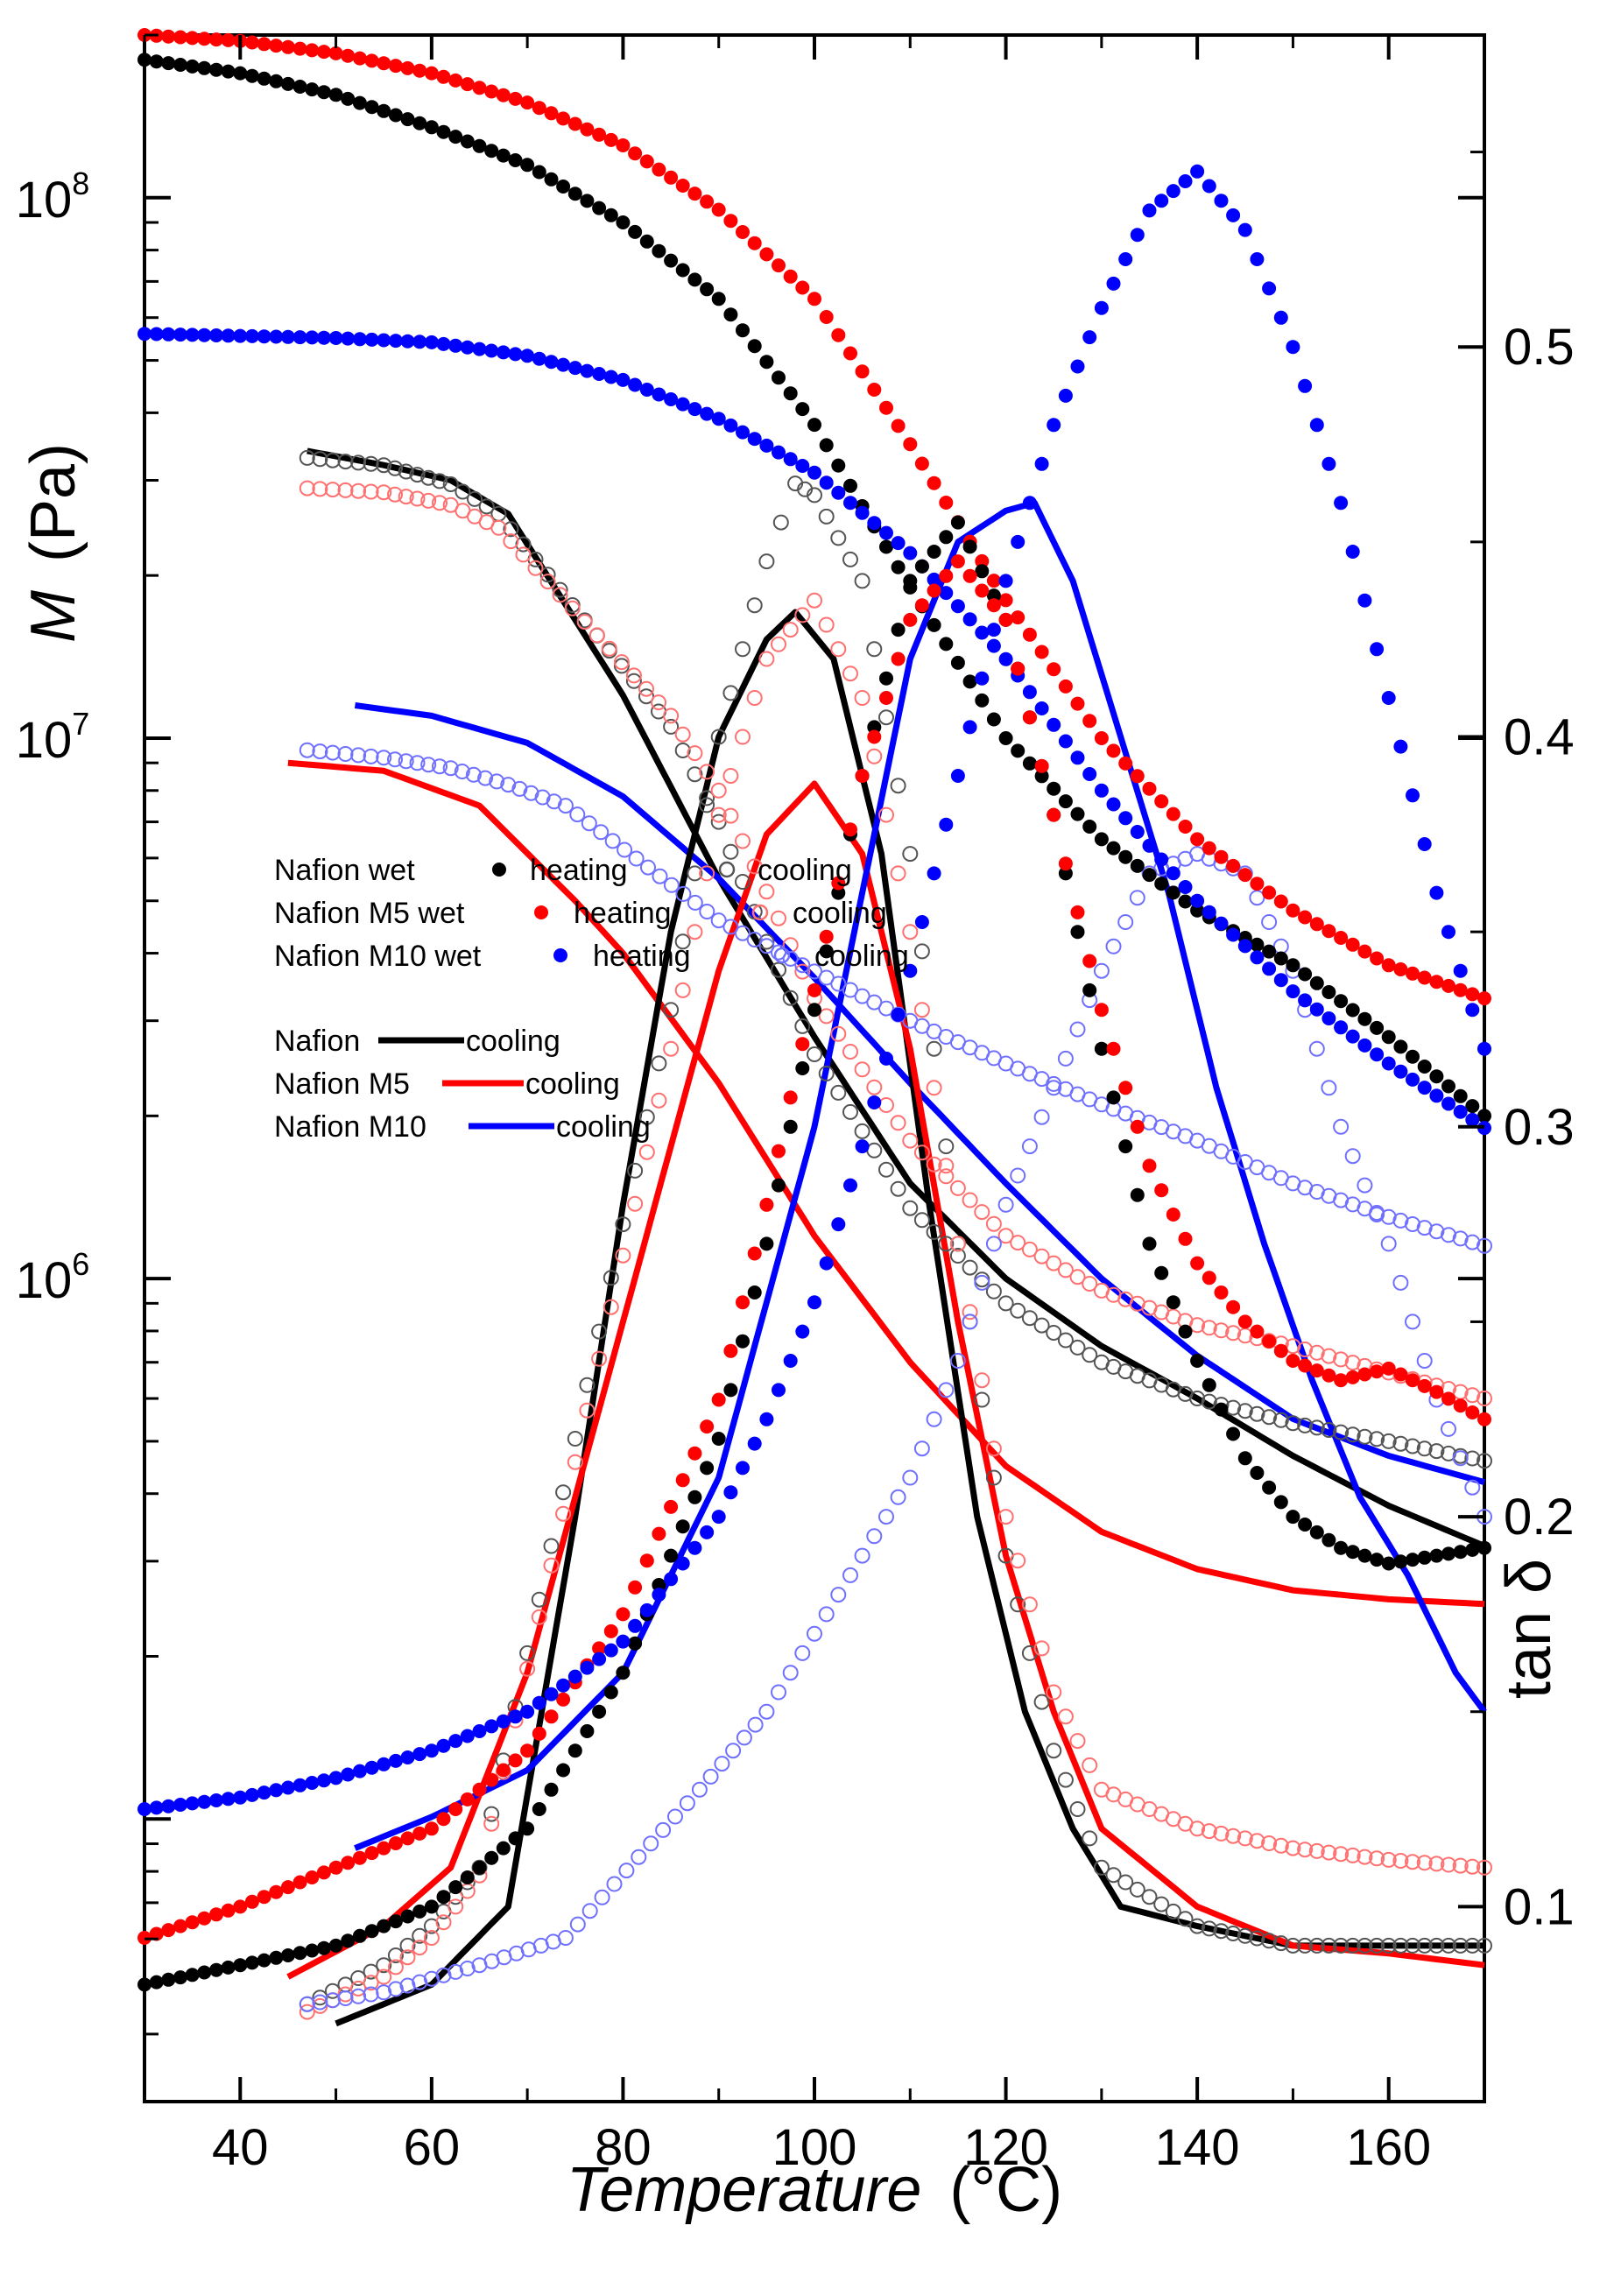 Image resolution: width=1621 pixels, height=2296 pixels. Describe the element at coordinates (642, 956) in the screenshot. I see `legend-heating-label: heating` at that location.